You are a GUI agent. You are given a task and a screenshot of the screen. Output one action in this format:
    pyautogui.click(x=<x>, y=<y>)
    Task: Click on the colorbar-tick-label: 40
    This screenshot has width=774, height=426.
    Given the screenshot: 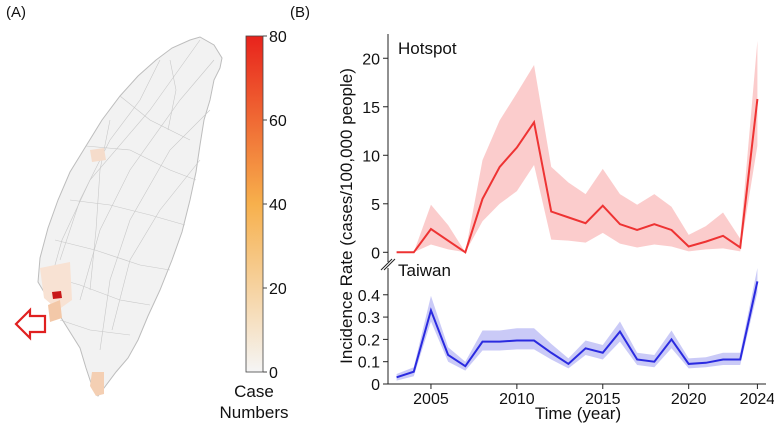 What is the action you would take?
    pyautogui.click(x=278, y=205)
    